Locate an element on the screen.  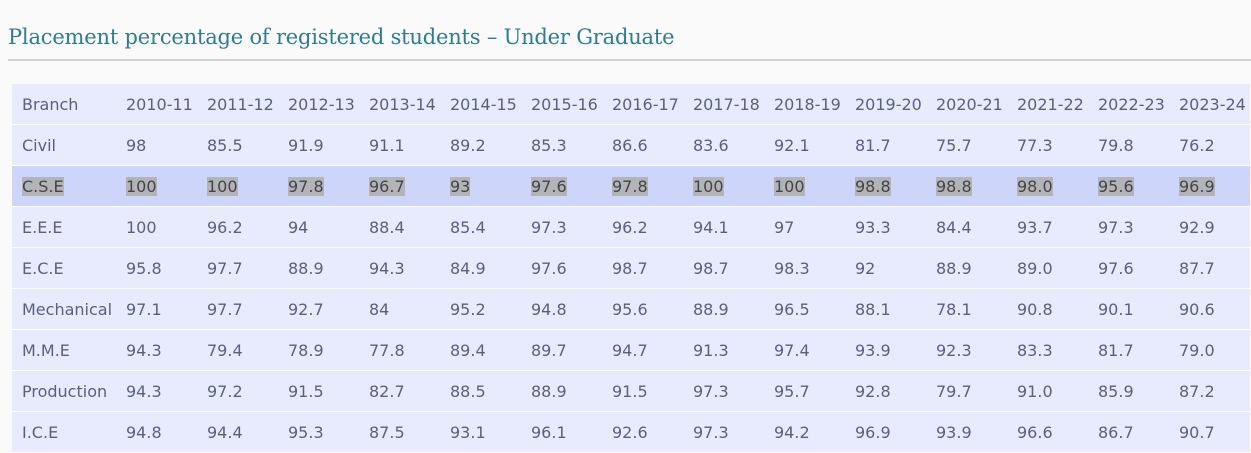
cell: 2016-17 is located at coordinates (642, 104).